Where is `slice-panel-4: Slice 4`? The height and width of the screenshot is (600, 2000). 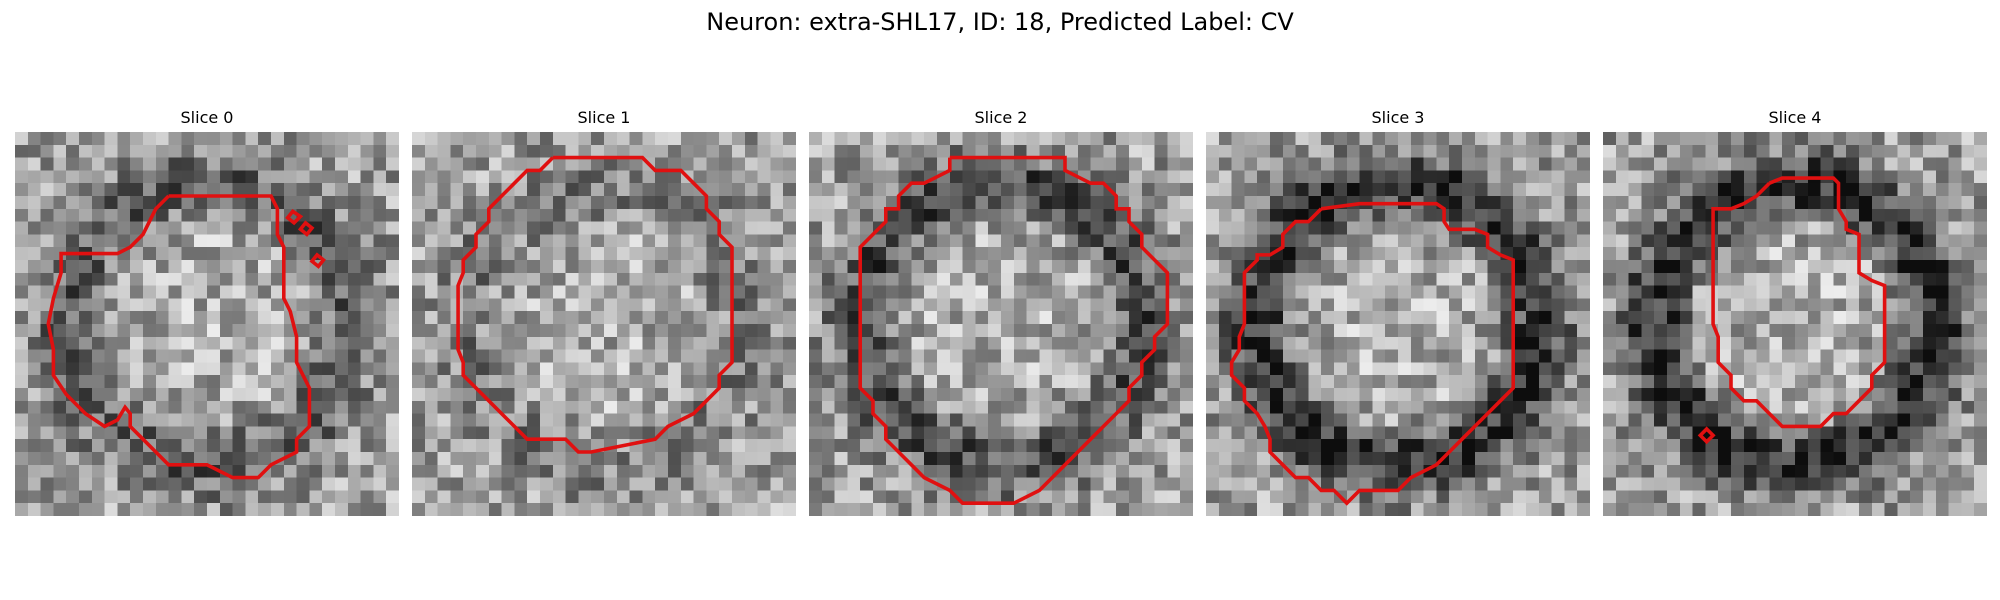
slice-panel-4: Slice 4 is located at coordinates (1795, 312).